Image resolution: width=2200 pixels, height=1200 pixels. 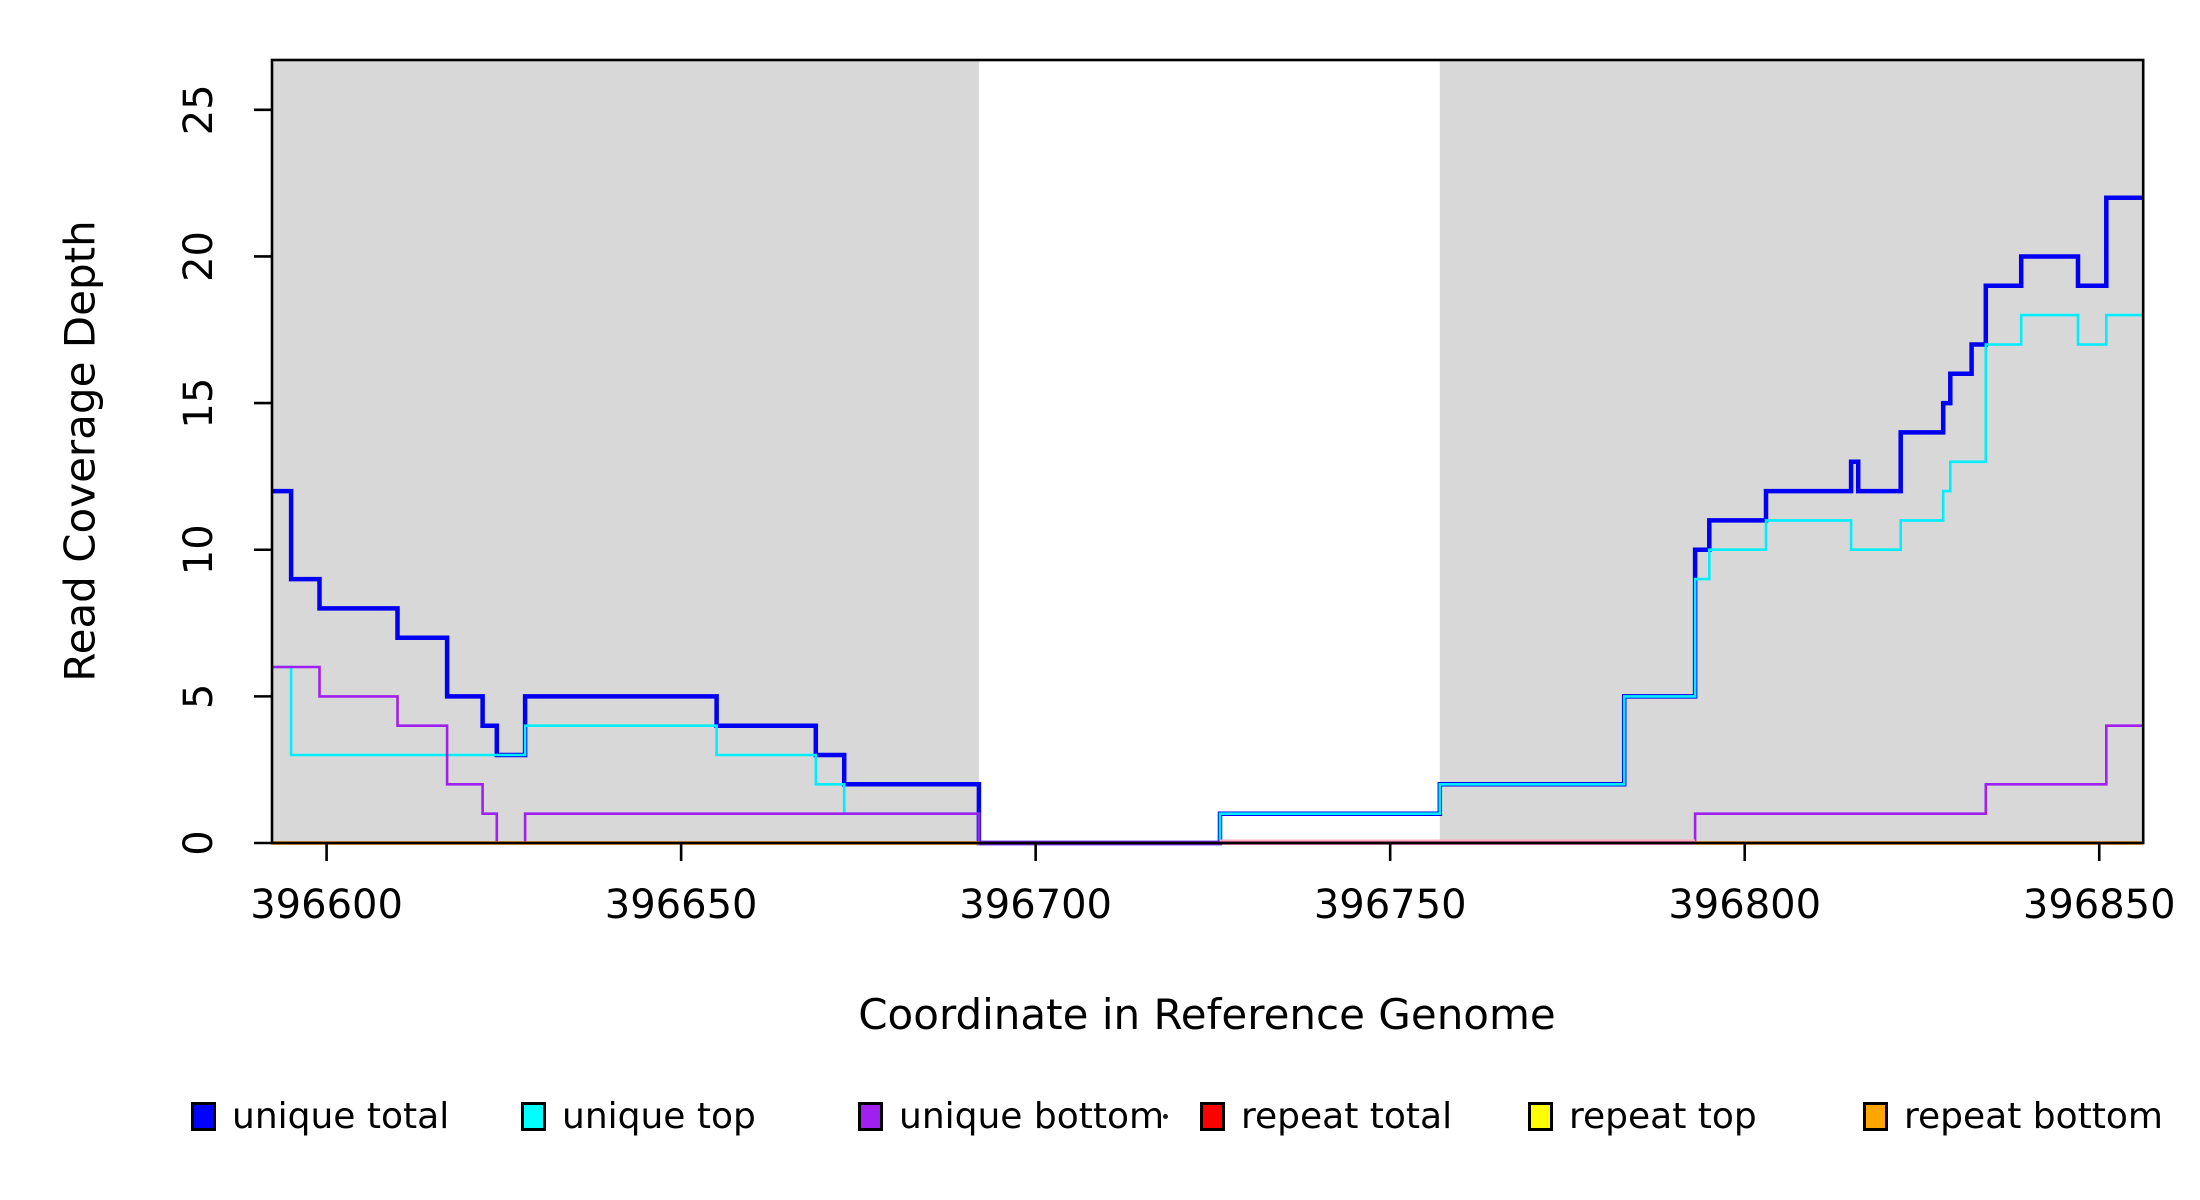 What do you see at coordinates (1035, 905) in the screenshot?
I see `x-tick-label: 396700` at bounding box center [1035, 905].